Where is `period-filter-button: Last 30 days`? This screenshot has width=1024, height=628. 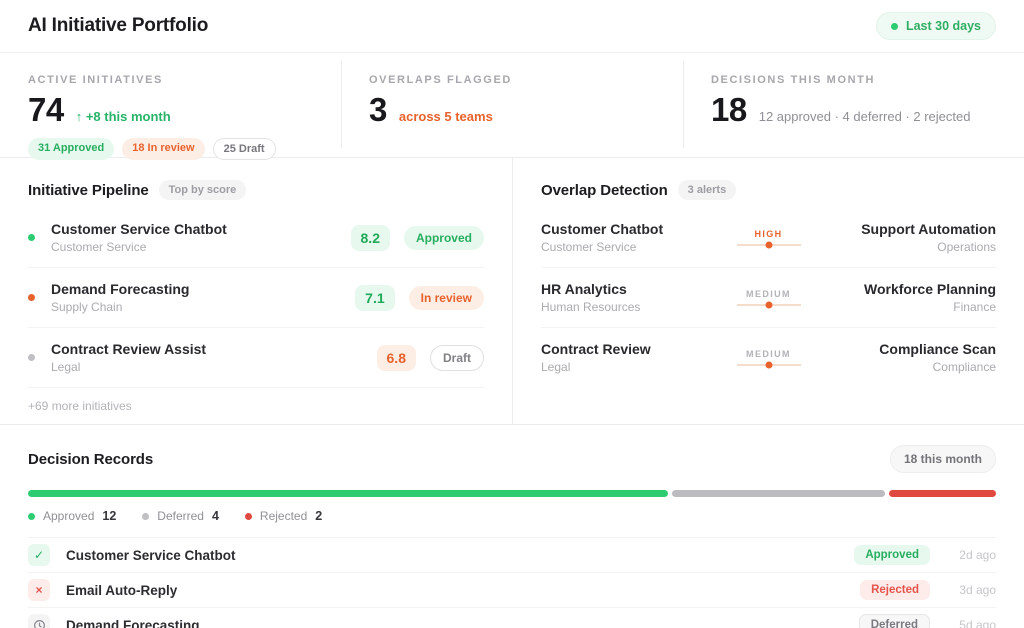
period-filter-button: Last 30 days is located at coordinates (935, 26).